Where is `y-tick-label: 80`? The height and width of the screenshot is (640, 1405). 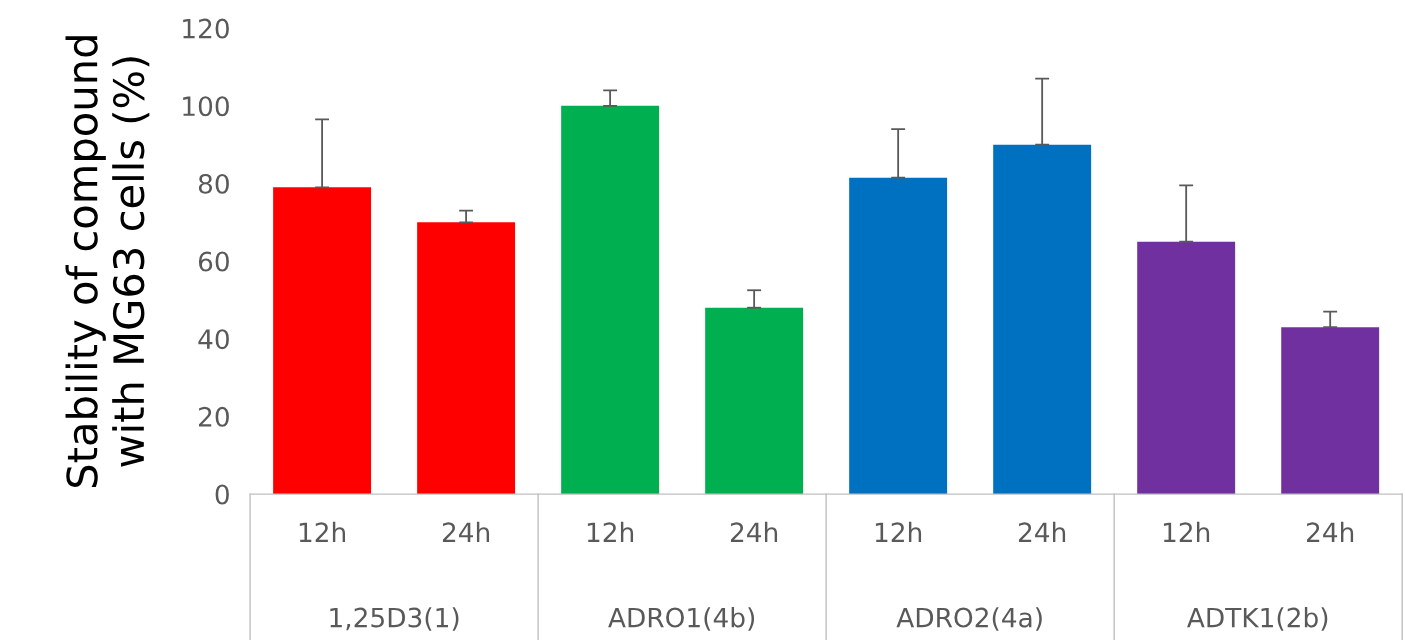 y-tick-label: 80 is located at coordinates (213, 183).